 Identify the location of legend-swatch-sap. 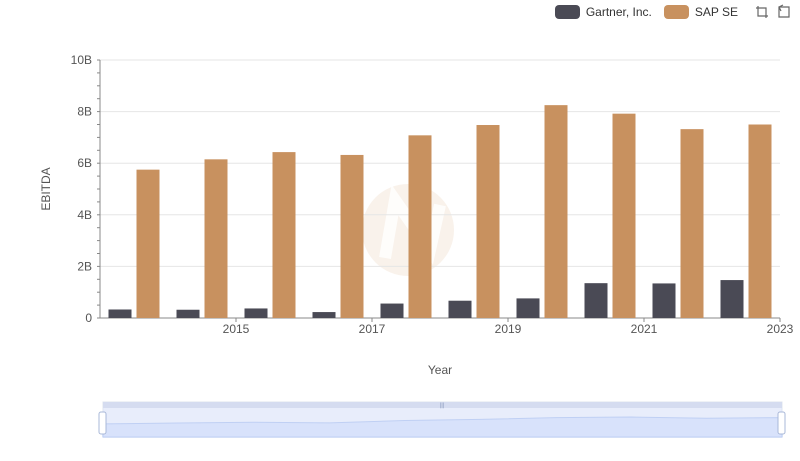
(676, 12).